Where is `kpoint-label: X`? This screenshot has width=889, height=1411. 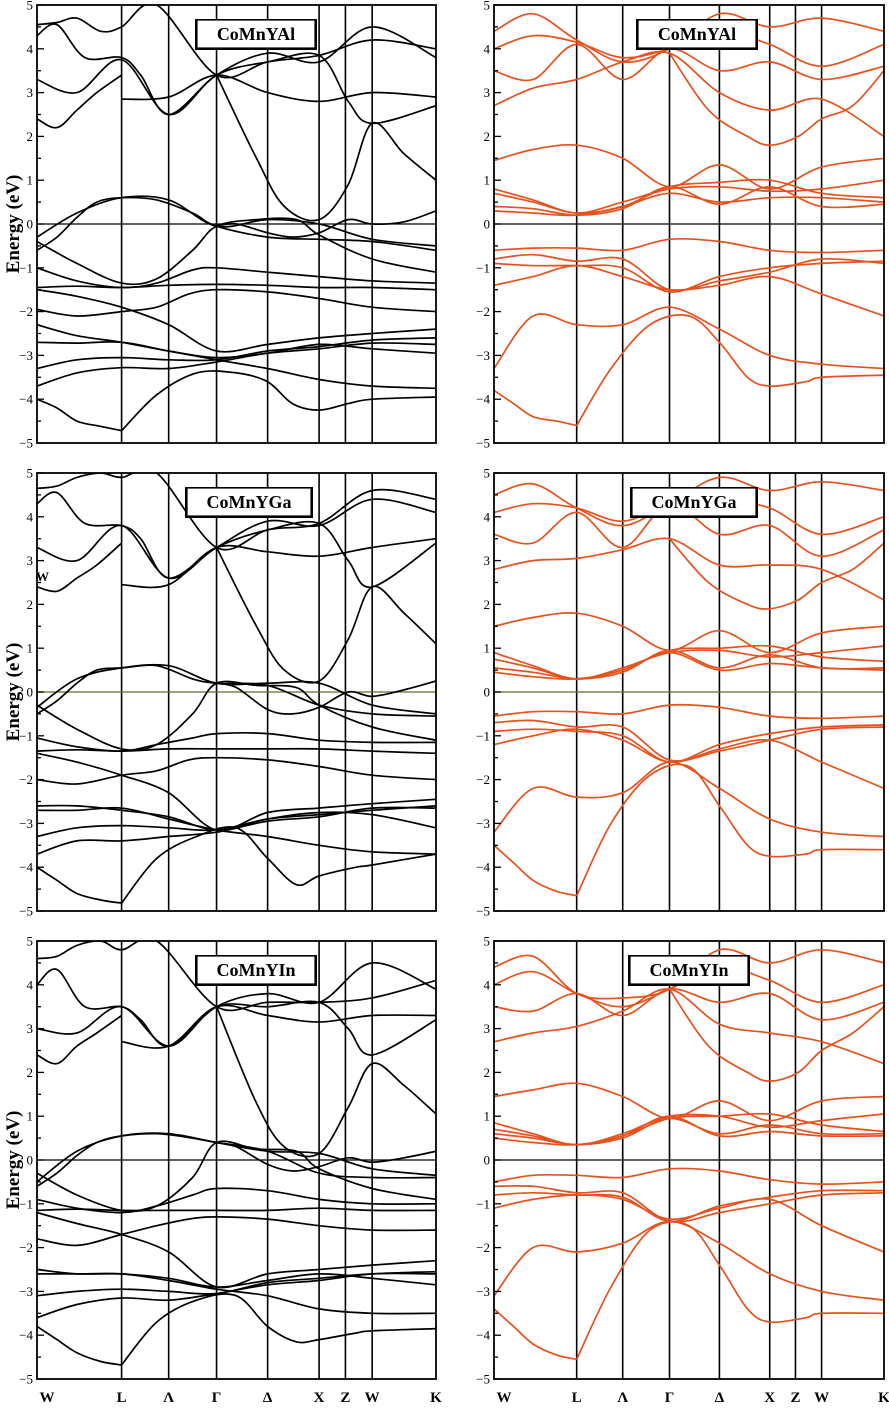
kpoint-label: X is located at coordinates (319, 1398).